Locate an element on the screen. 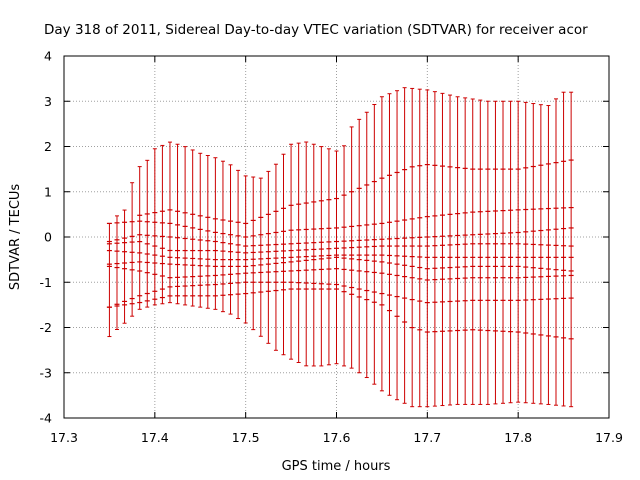 Image resolution: width=640 pixels, height=480 pixels. y-tick-label: -4 is located at coordinates (46, 418).